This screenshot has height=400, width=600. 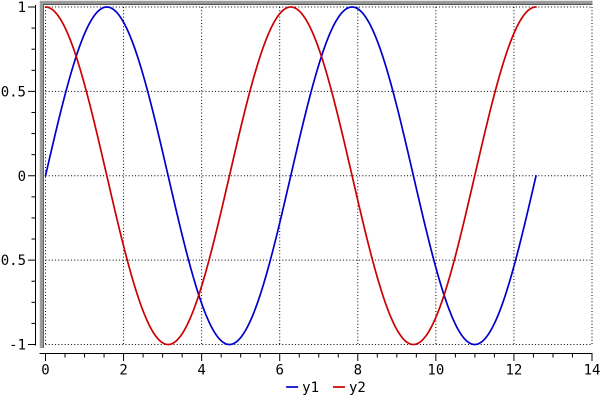 I want to click on y-tick-labels: -1 -0.5 0 0.5 1, so click(x=13, y=177).